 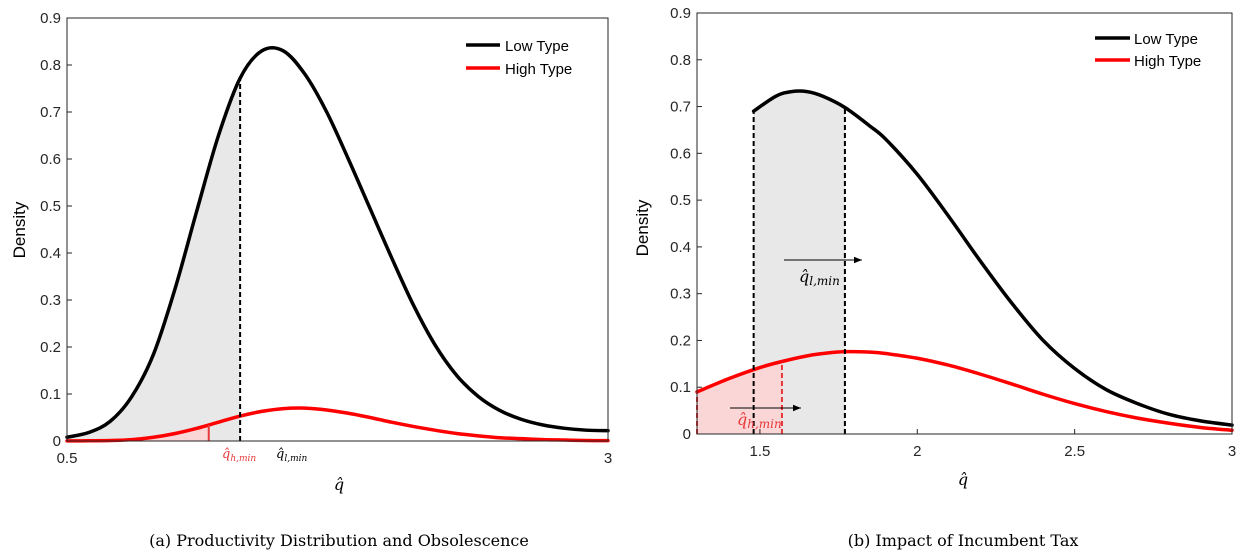 What do you see at coordinates (963, 540) in the screenshot?
I see `panel-b-caption: (b) Impact of Incumbent Tax` at bounding box center [963, 540].